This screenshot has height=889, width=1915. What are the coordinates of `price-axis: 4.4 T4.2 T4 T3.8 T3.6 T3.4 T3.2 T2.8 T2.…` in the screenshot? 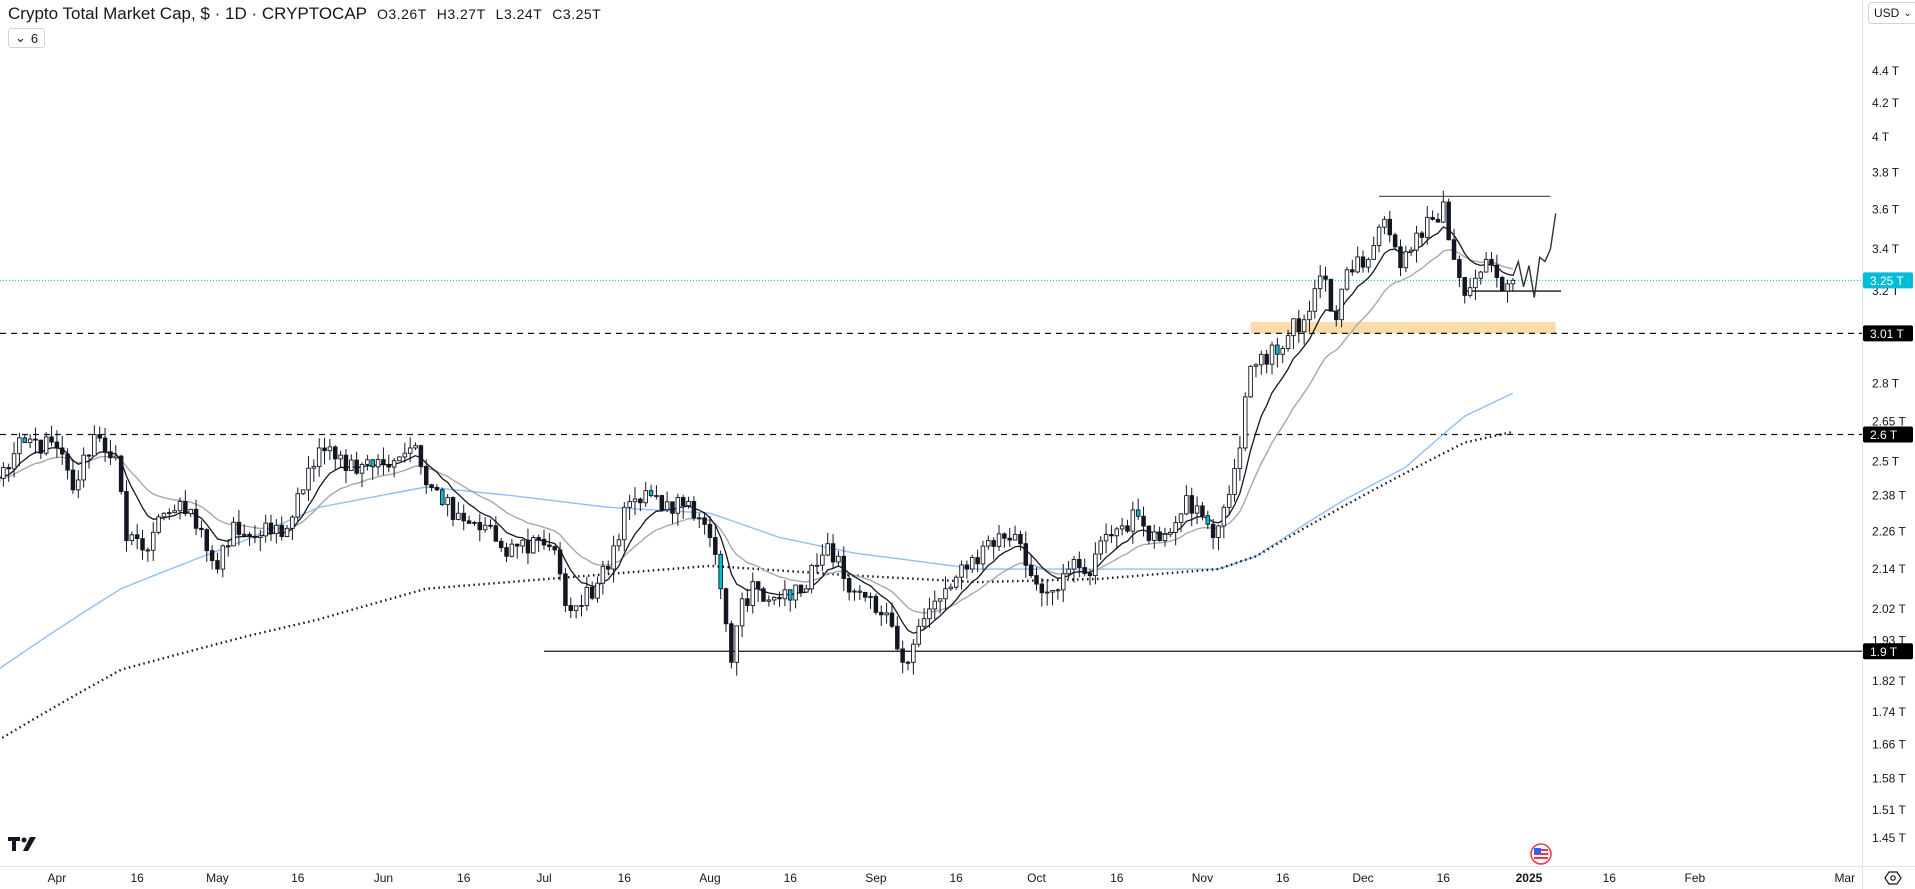 It's located at (1888, 454).